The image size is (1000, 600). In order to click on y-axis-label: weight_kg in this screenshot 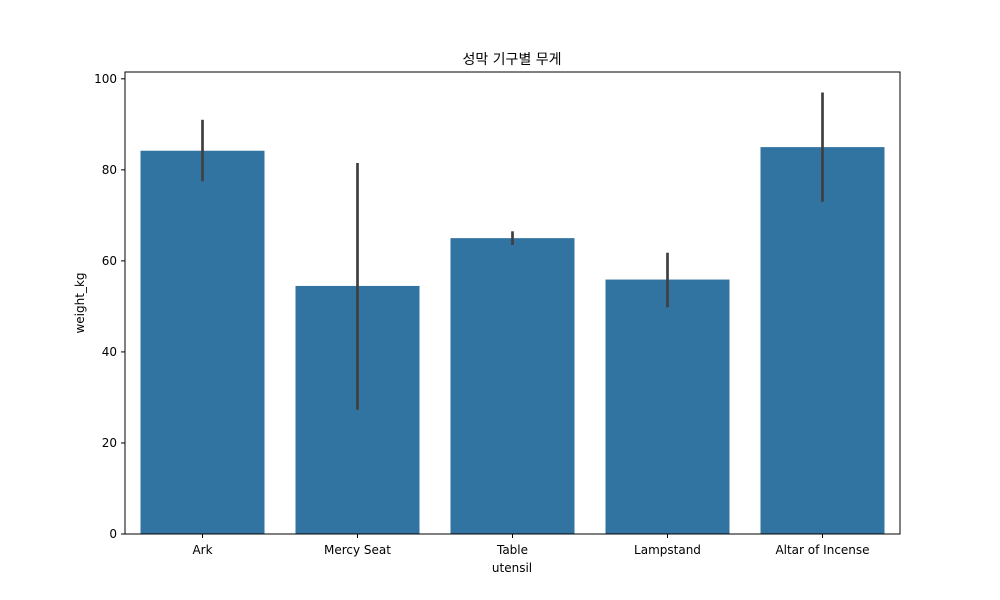, I will do `click(80, 302)`.